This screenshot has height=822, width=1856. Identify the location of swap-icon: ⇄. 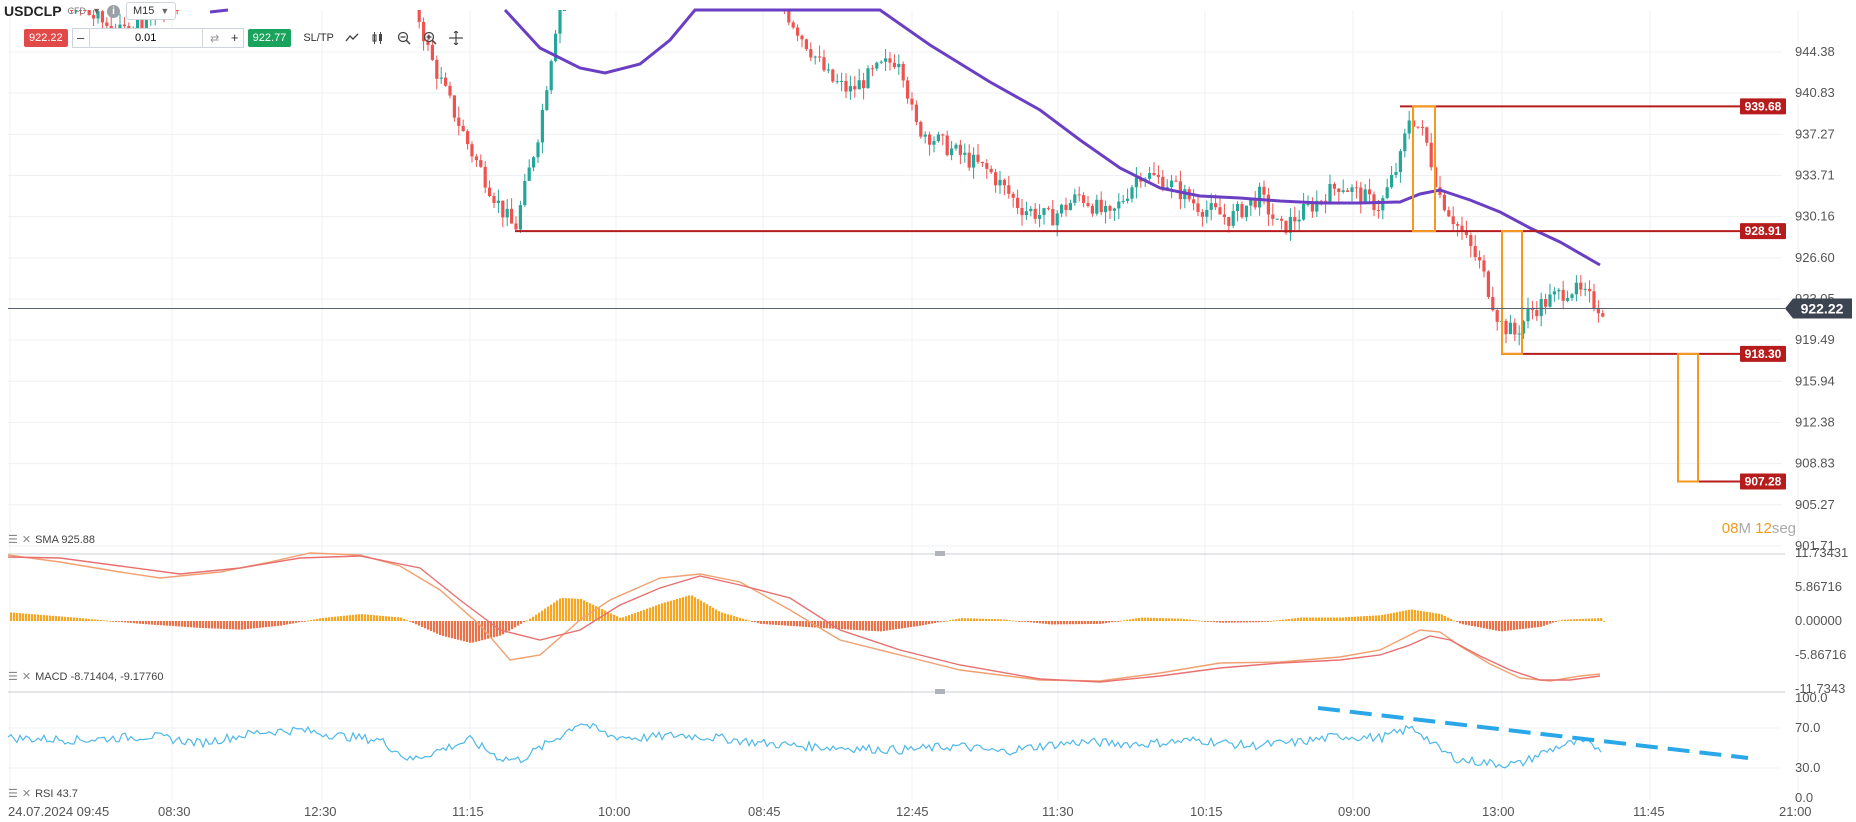
(215, 38).